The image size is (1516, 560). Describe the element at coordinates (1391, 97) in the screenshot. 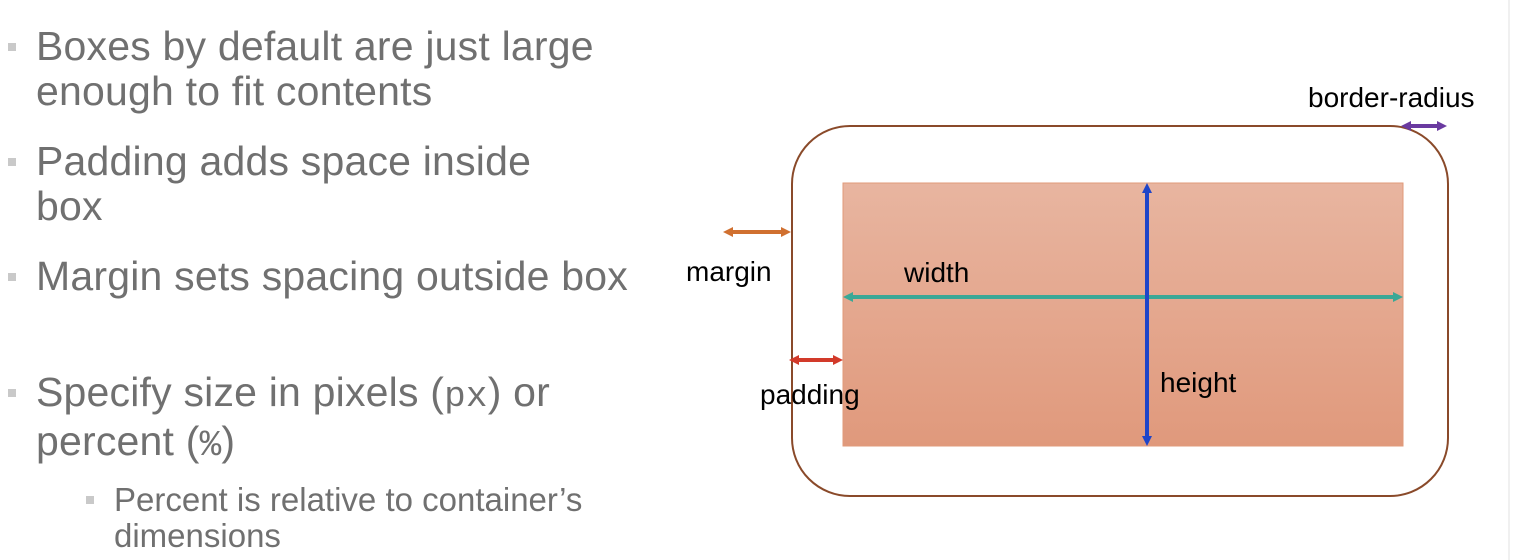

I see `border-radius-label: border-radius` at that location.